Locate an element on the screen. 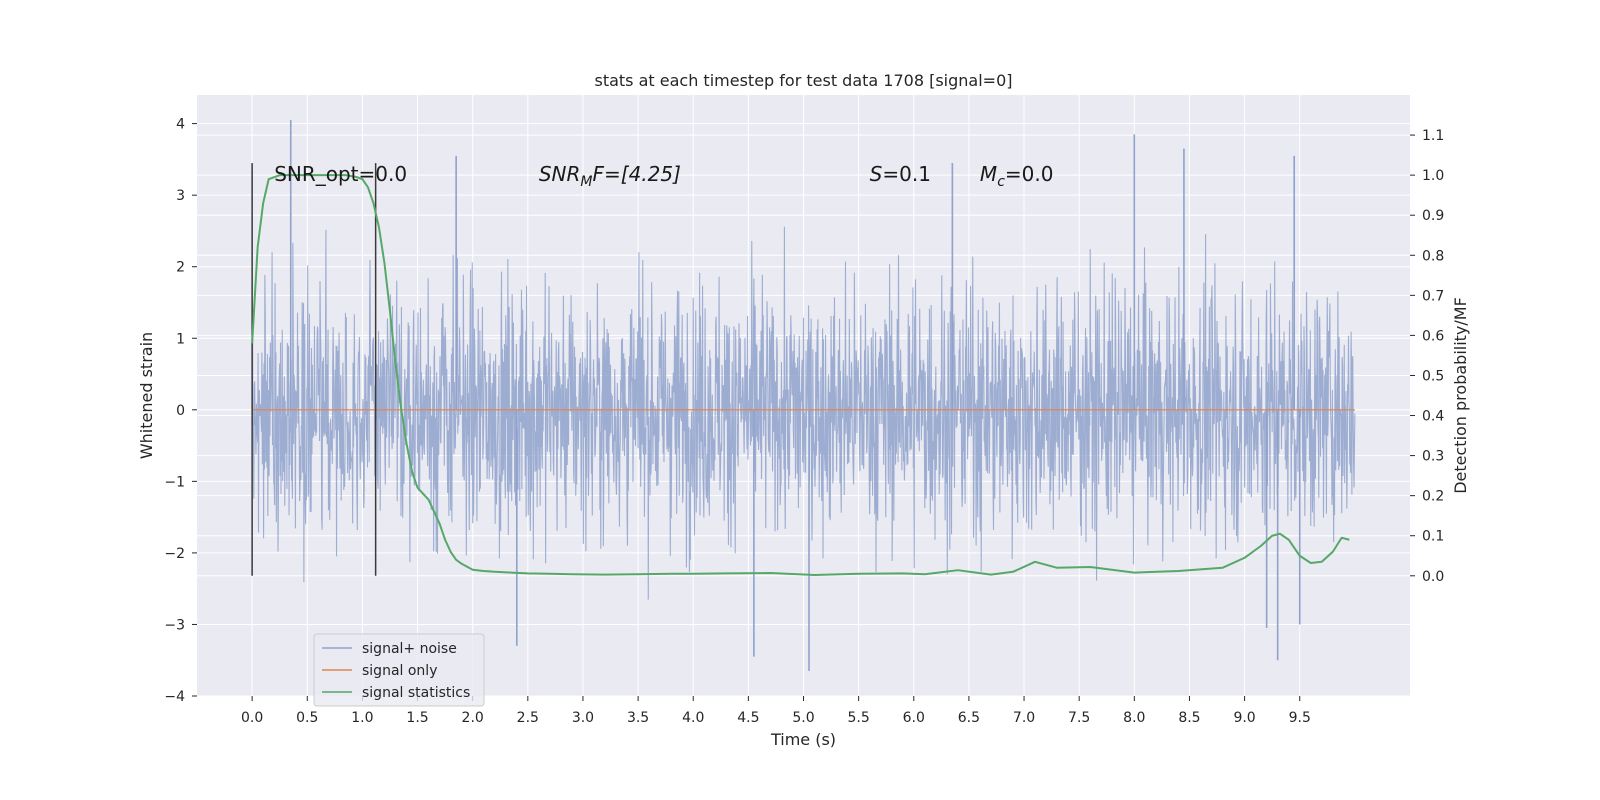 The width and height of the screenshot is (1600, 800). legend-label-signal-noise: signal+ noise is located at coordinates (409, 649).